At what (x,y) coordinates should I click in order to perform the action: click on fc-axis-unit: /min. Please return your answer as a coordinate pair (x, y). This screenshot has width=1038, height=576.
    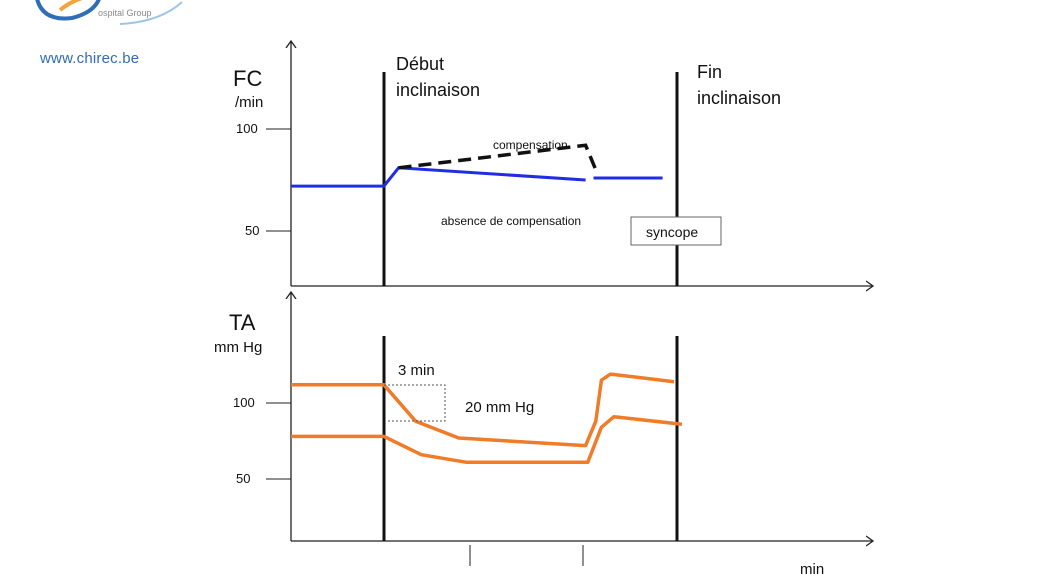
    Looking at the image, I should click on (249, 102).